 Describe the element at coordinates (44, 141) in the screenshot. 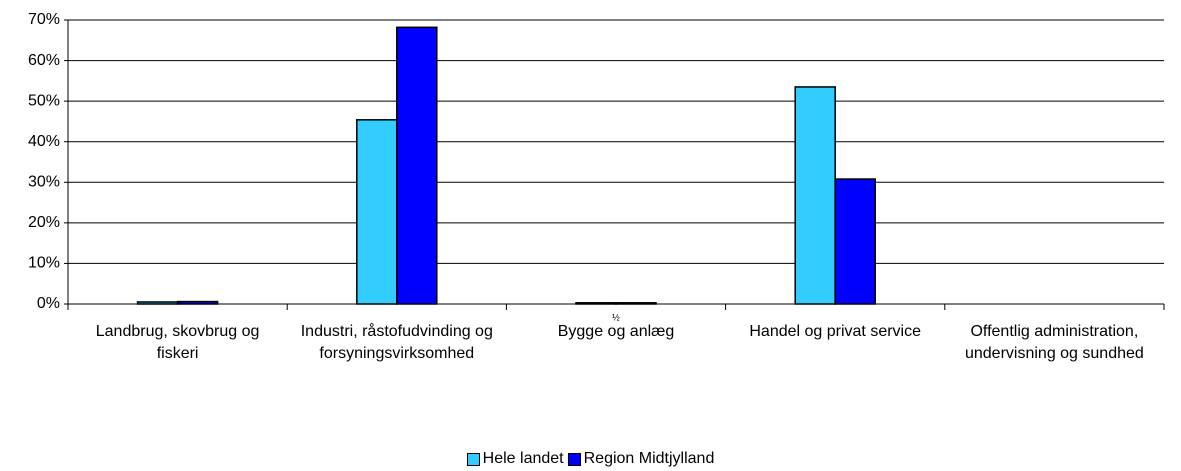

I see `y-tick-label: 40%` at that location.